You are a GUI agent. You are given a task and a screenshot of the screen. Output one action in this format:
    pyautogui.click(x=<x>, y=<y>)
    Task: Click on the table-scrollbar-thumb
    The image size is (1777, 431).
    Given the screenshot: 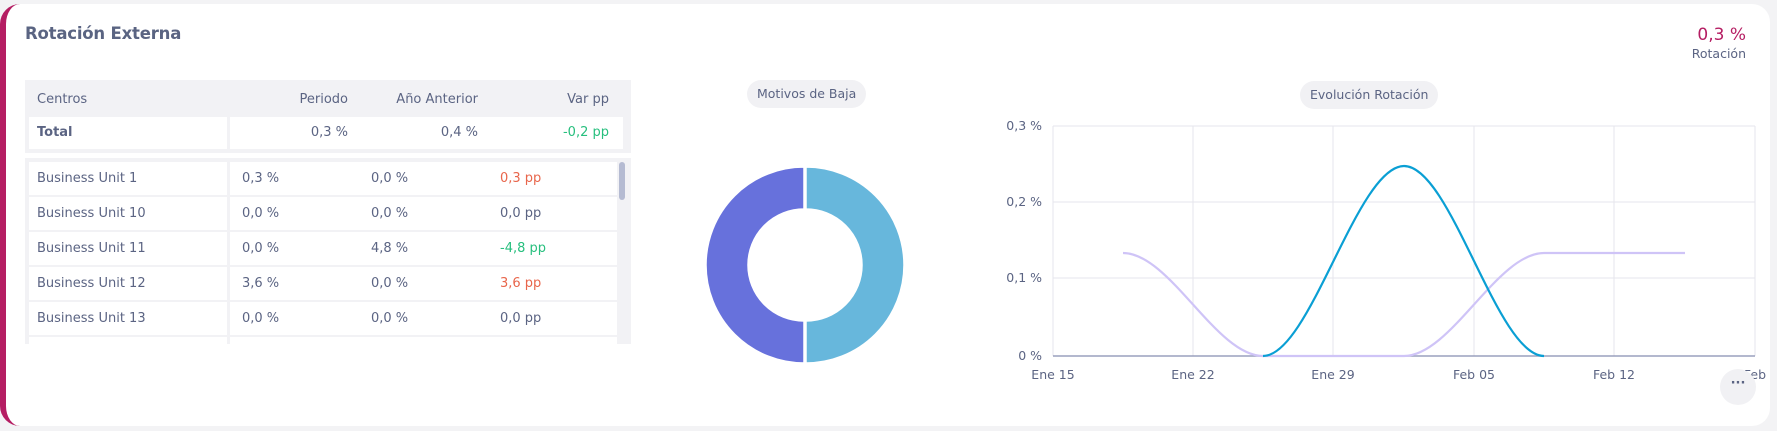 What is the action you would take?
    pyautogui.click(x=622, y=181)
    